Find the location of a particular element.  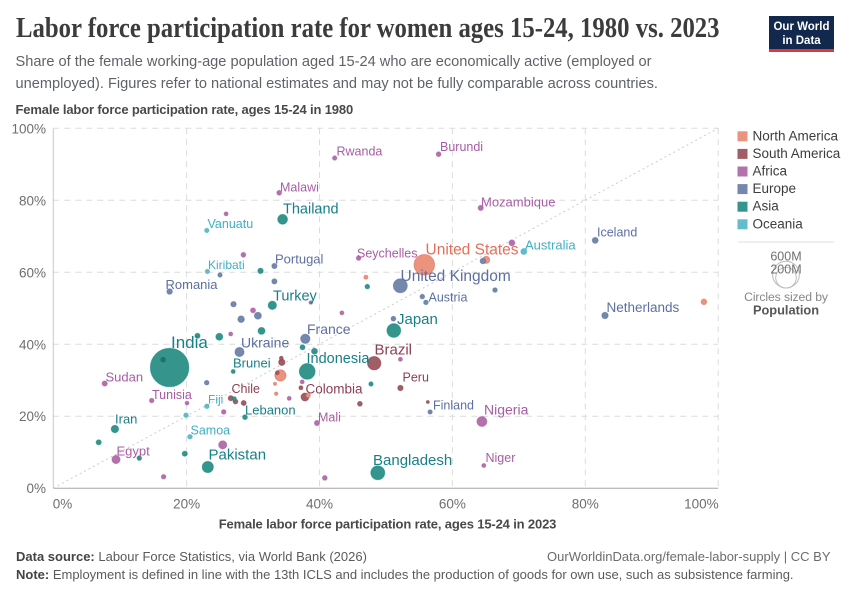

svg-text: South America is located at coordinates (797, 153).